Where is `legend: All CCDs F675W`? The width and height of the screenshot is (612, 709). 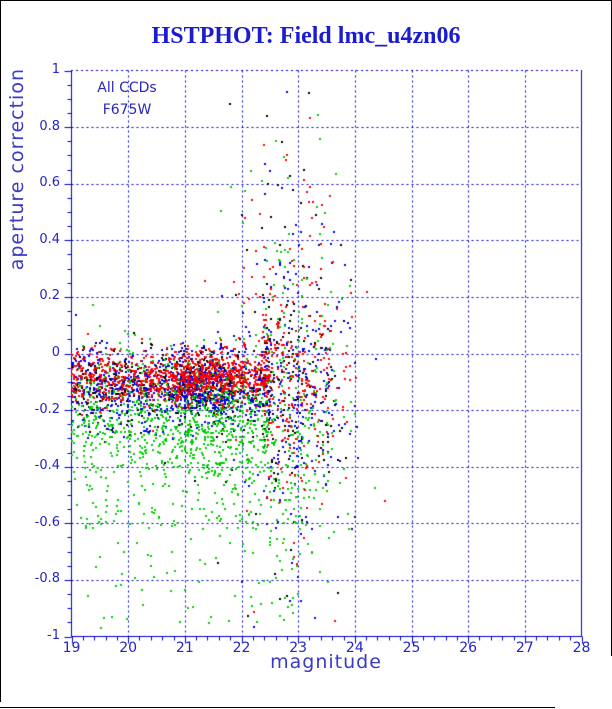
legend: All CCDs F675W is located at coordinates (127, 99).